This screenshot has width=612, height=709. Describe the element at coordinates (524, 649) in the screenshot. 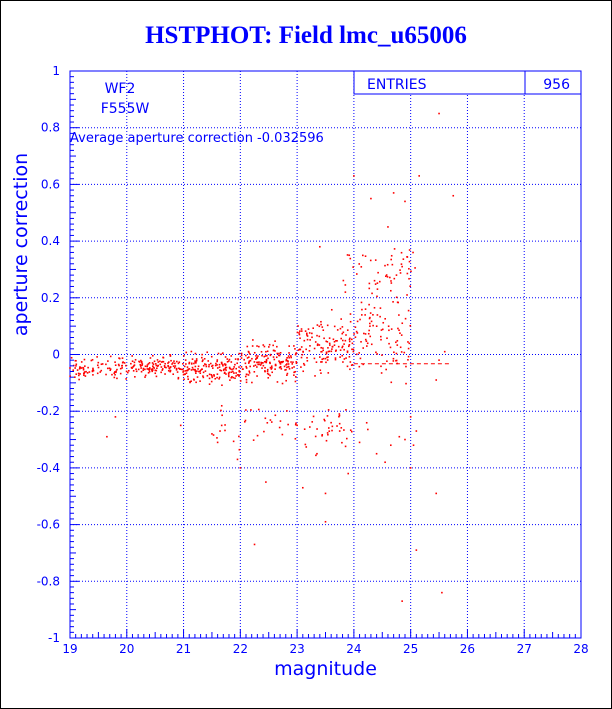

I see `x-tick-label: 27` at that location.